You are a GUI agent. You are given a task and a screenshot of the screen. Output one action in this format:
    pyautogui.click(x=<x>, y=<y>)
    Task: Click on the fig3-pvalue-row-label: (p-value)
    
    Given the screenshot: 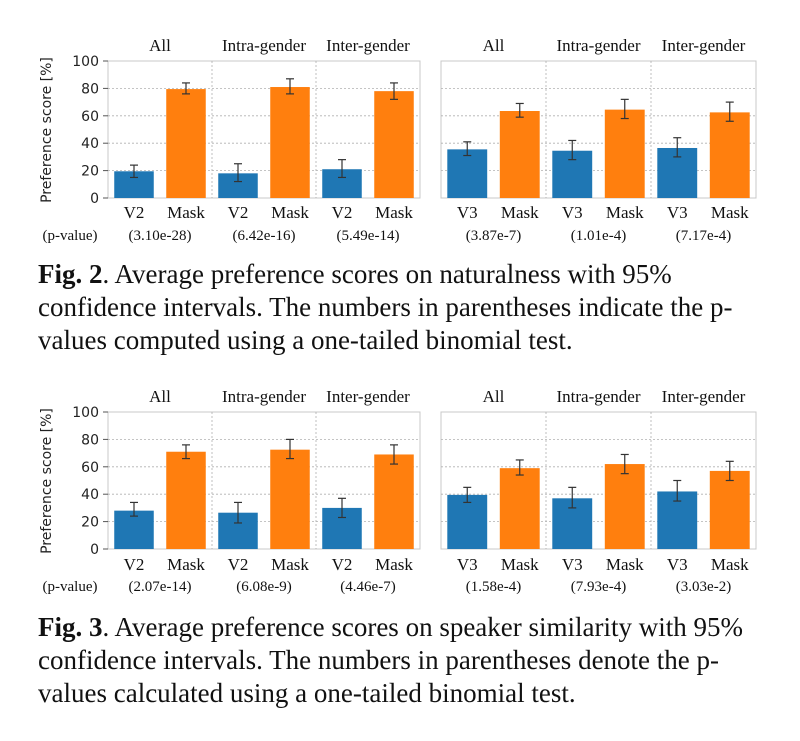 What is the action you would take?
    pyautogui.click(x=70, y=587)
    